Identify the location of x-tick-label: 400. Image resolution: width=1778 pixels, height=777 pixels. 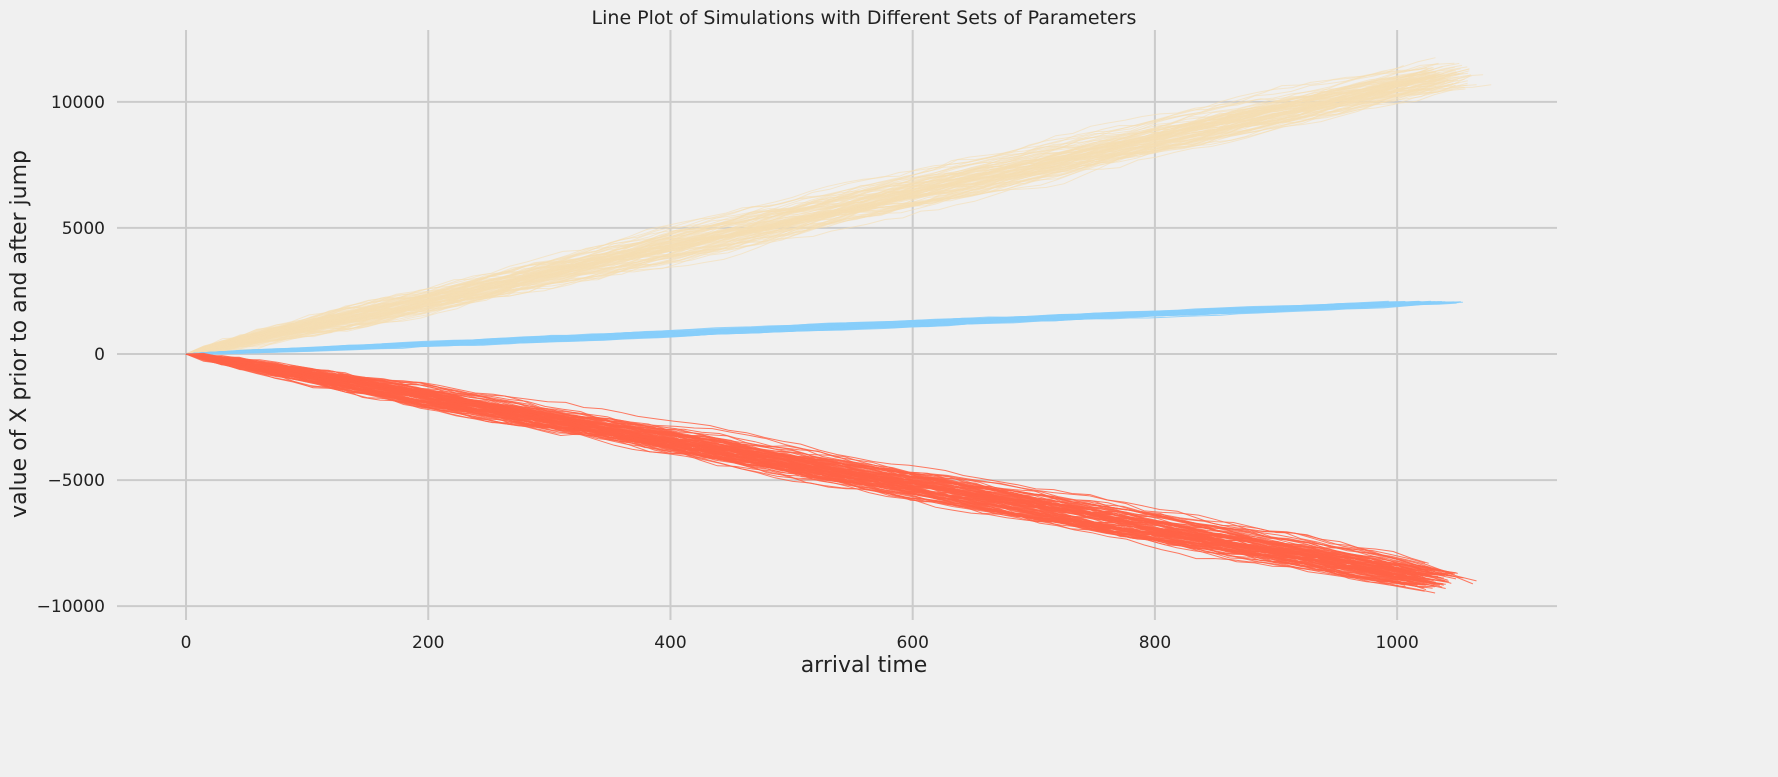
(670, 643).